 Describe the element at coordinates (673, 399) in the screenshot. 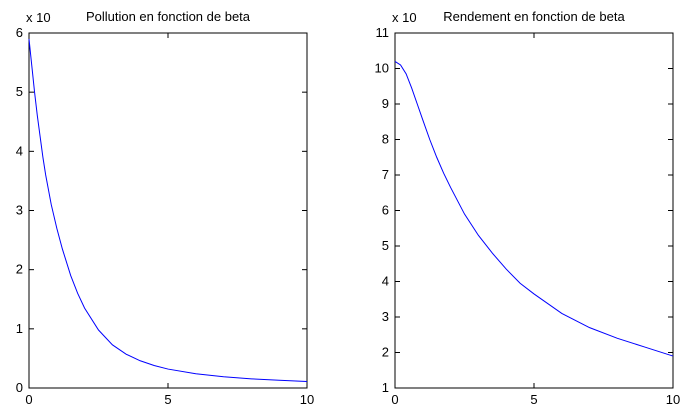

I see `right-xtick-label: 10` at that location.